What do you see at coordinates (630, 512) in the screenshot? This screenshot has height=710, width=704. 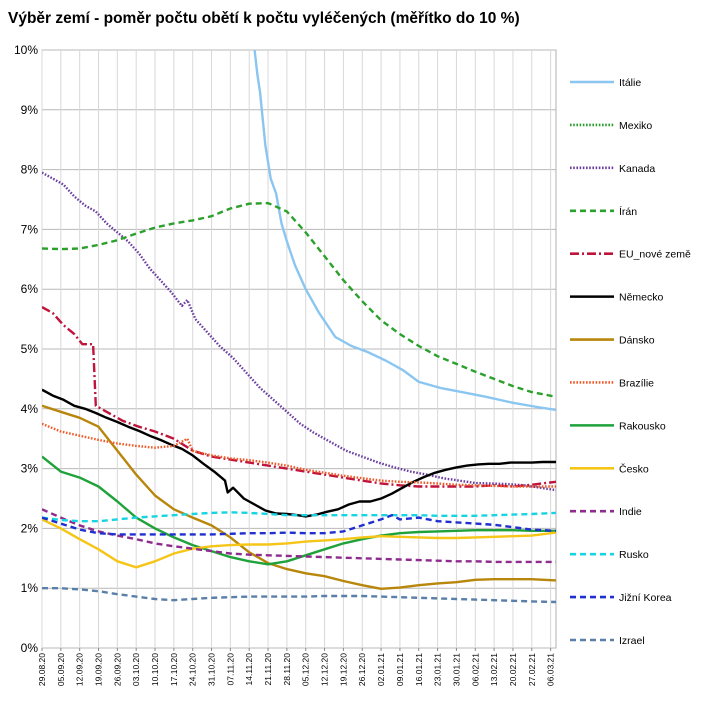 I see `legend-label: Indie` at bounding box center [630, 512].